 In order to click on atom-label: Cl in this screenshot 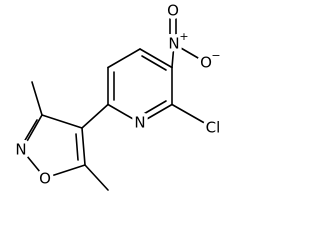, I will do `click(213, 128)`.